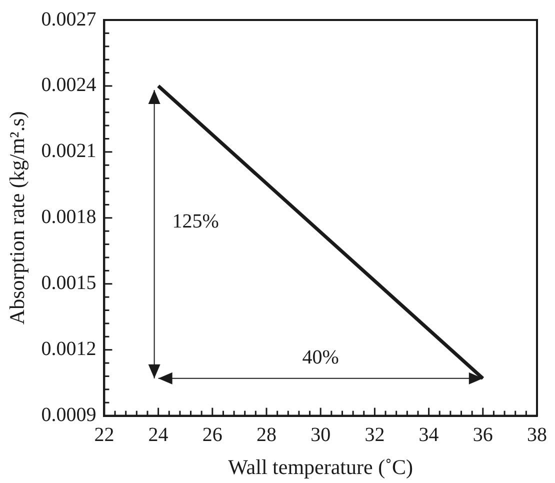 The width and height of the screenshot is (555, 483). Describe the element at coordinates (321, 466) in the screenshot. I see `x-axis-title: Wall temperature (˚C)` at that location.